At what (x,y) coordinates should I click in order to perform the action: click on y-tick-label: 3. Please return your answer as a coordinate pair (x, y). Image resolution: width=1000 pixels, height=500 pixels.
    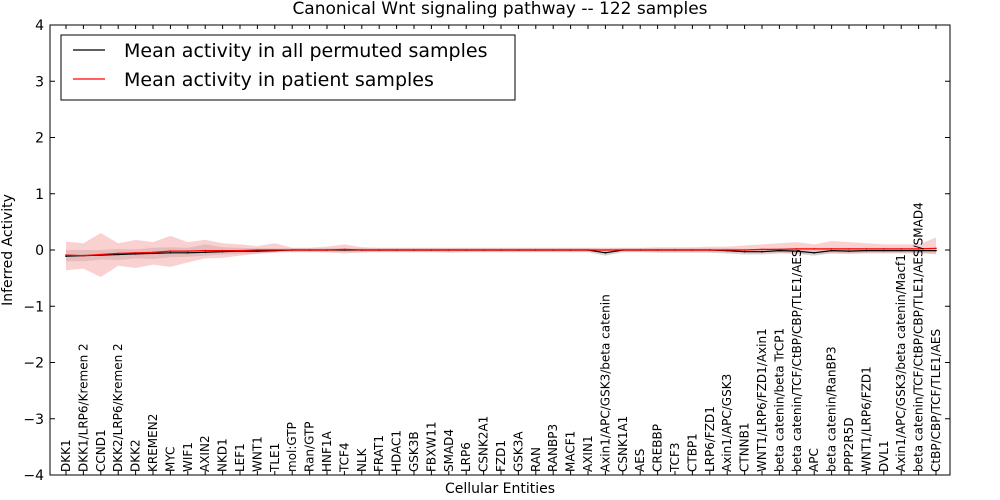
    Looking at the image, I should click on (39, 82).